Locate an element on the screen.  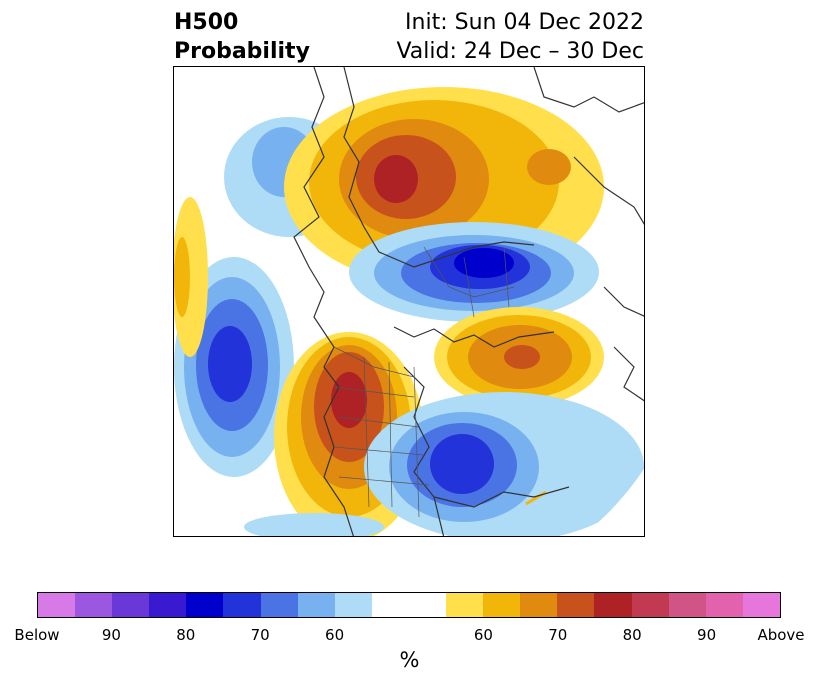
anomaly-below-greenland is located at coordinates (474, 272).